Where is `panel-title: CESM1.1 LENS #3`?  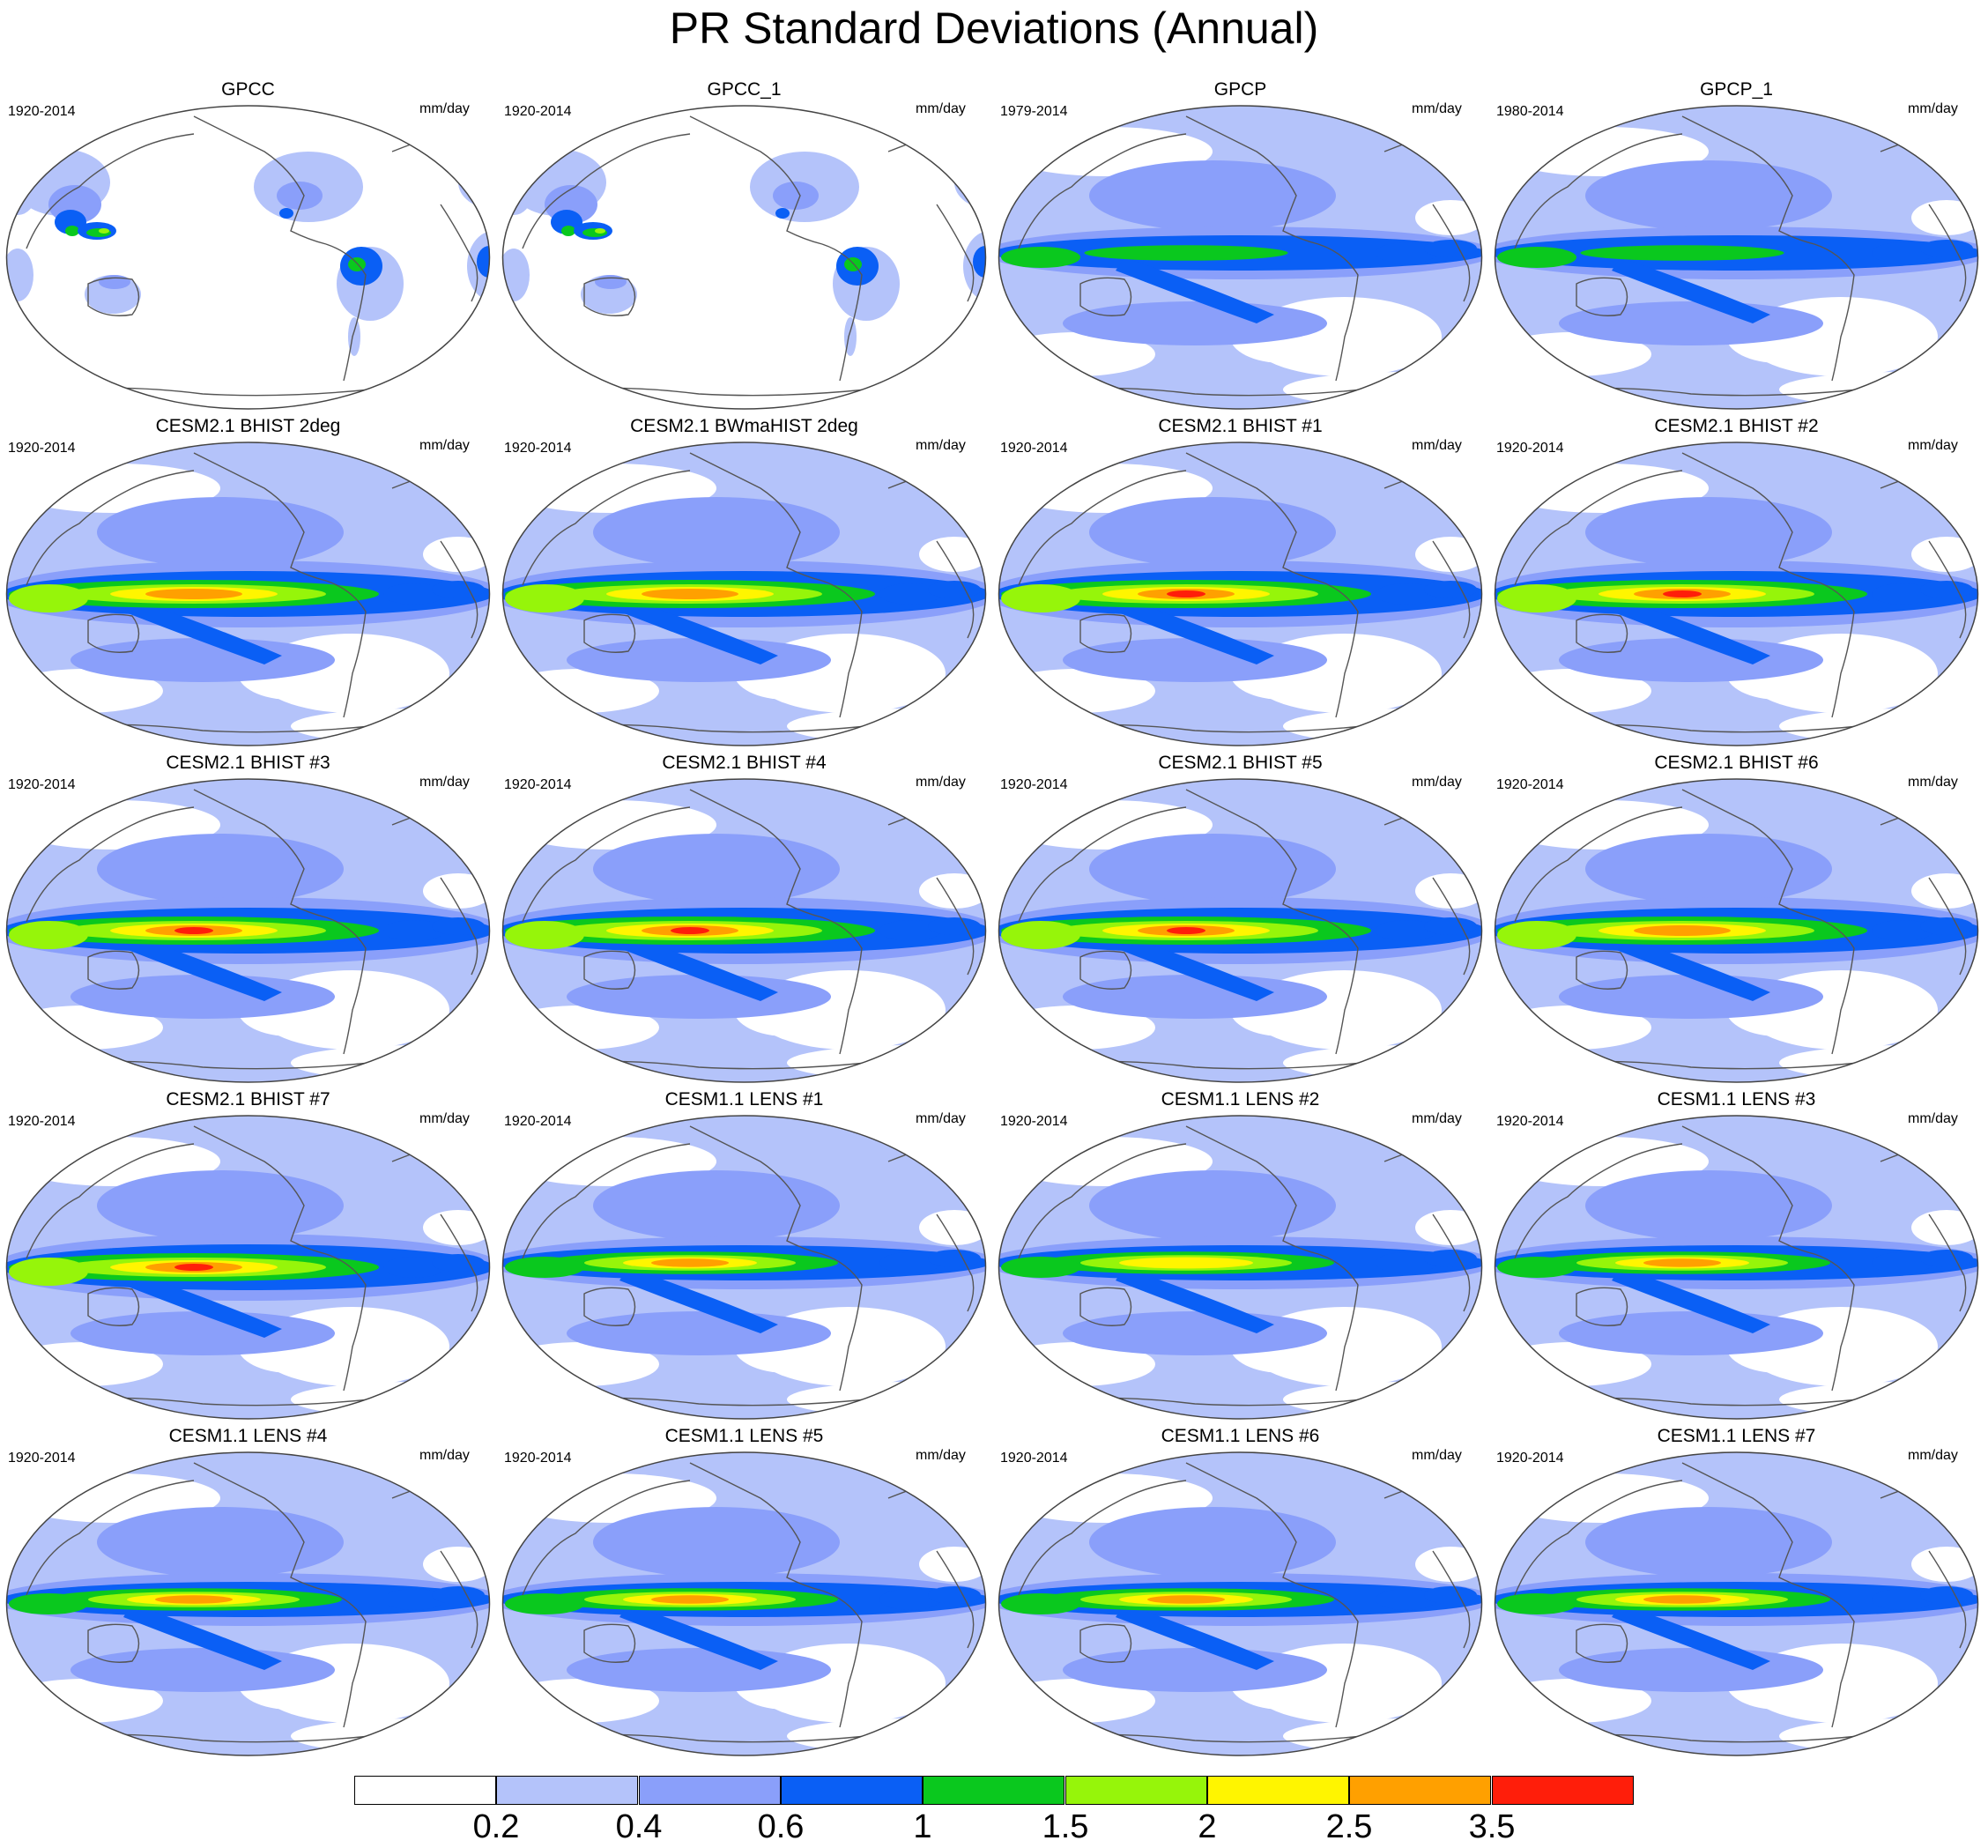
panel-title: CESM1.1 LENS #3 is located at coordinates (1737, 1099).